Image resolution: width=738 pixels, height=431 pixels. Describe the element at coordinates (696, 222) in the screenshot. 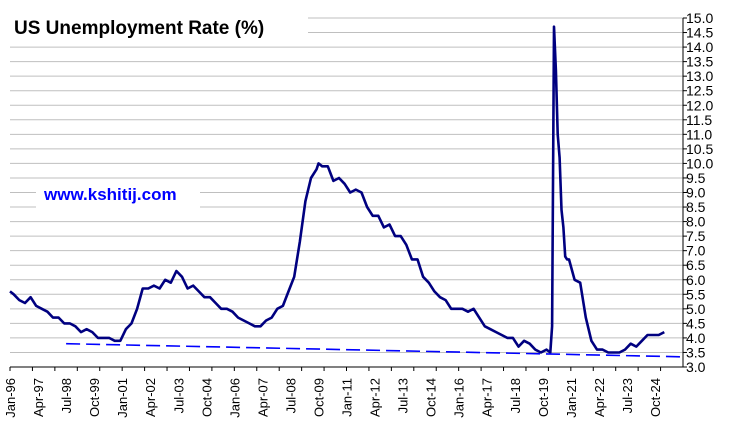

I see `y-tick-label: 8.0` at that location.